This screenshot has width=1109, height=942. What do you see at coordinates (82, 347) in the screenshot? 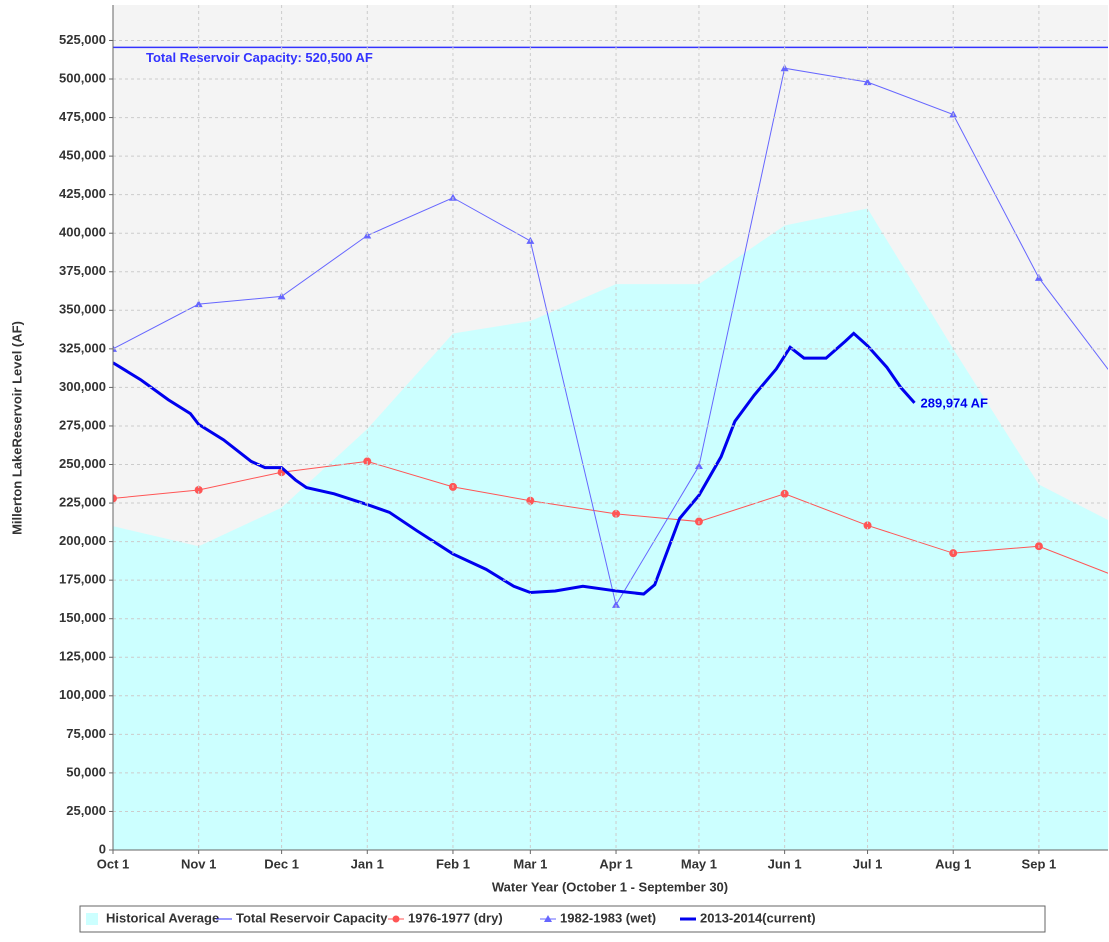
I see `y-tick-label: 325,000` at bounding box center [82, 347].